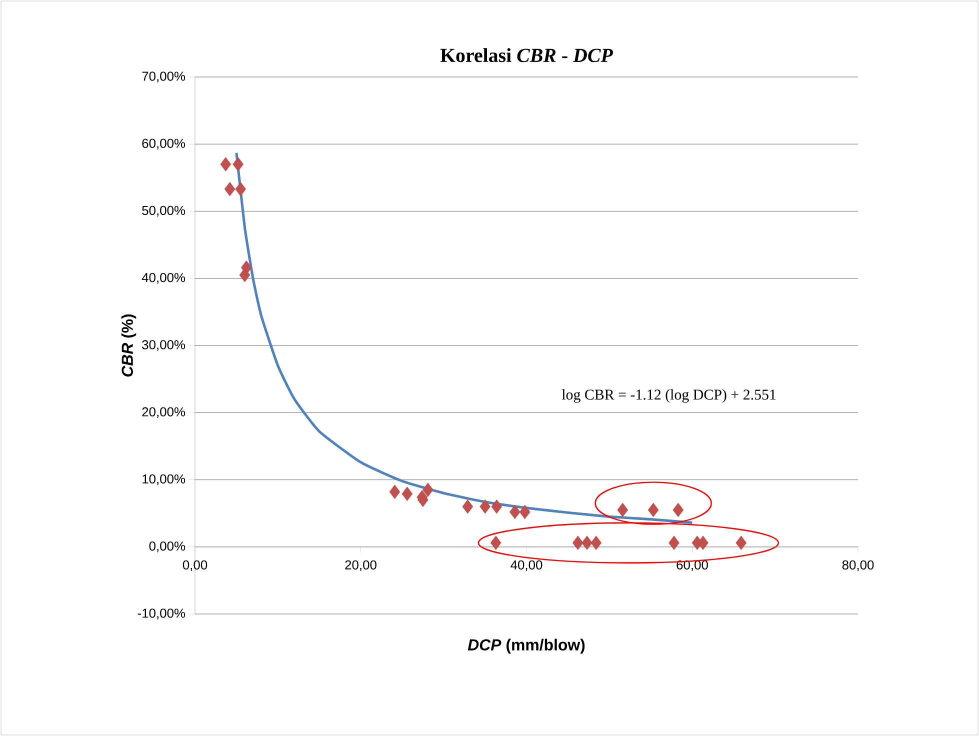 The image size is (979, 736). Describe the element at coordinates (164, 211) in the screenshot. I see `y-tick-label: 50,00%` at that location.